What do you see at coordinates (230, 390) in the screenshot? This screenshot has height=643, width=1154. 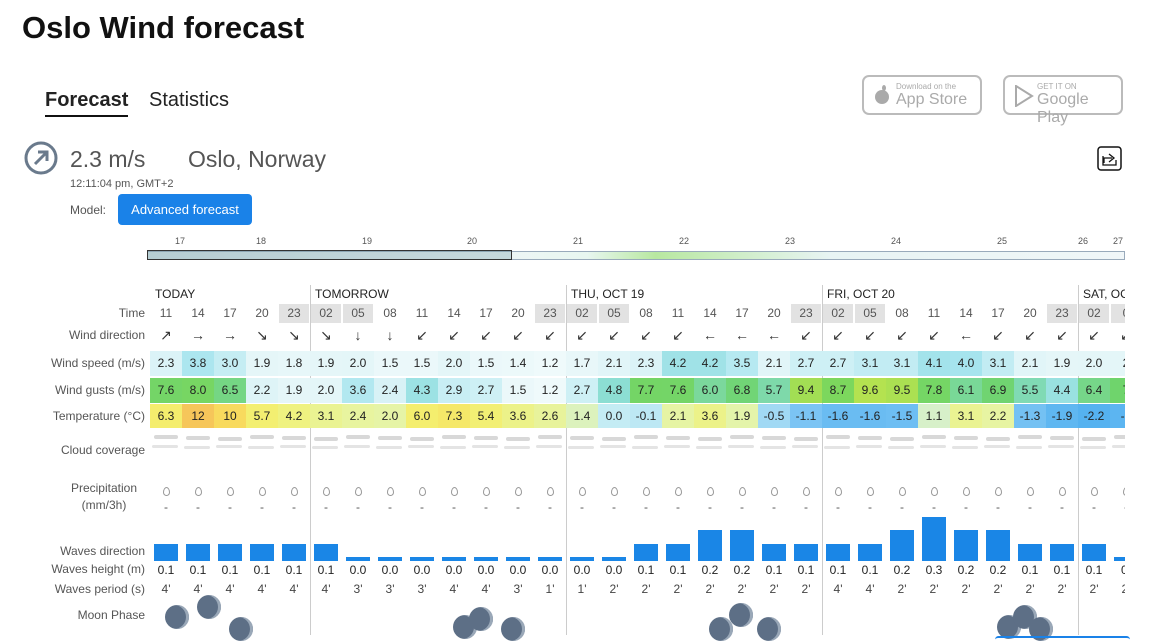 I see `wind-gust: 6.5` at bounding box center [230, 390].